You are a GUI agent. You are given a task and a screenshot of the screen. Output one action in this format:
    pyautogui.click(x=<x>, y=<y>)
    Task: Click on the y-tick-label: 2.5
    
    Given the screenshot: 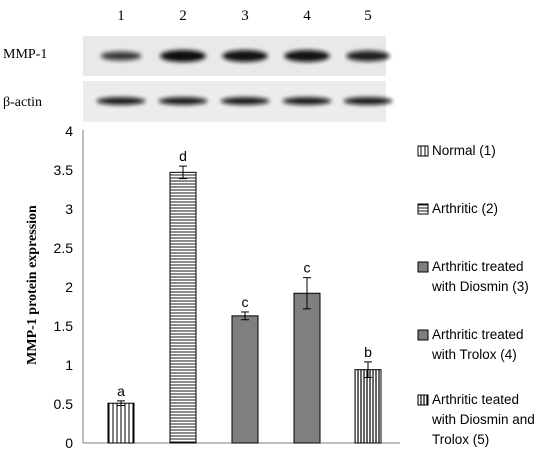 What is the action you would take?
    pyautogui.click(x=64, y=248)
    